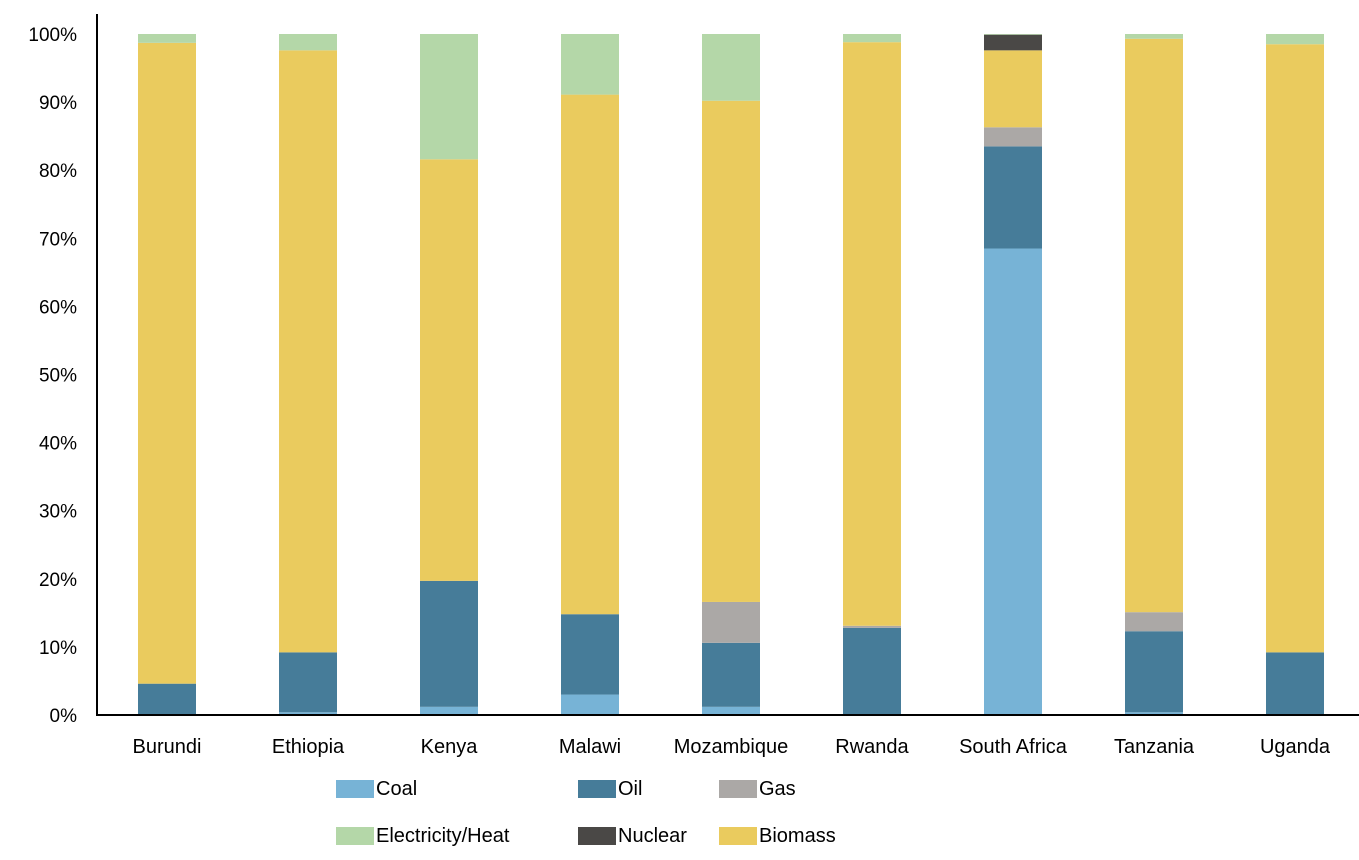 The image size is (1359, 860). What do you see at coordinates (167, 363) in the screenshot?
I see `bar-segment-burundi-biomass` at bounding box center [167, 363].